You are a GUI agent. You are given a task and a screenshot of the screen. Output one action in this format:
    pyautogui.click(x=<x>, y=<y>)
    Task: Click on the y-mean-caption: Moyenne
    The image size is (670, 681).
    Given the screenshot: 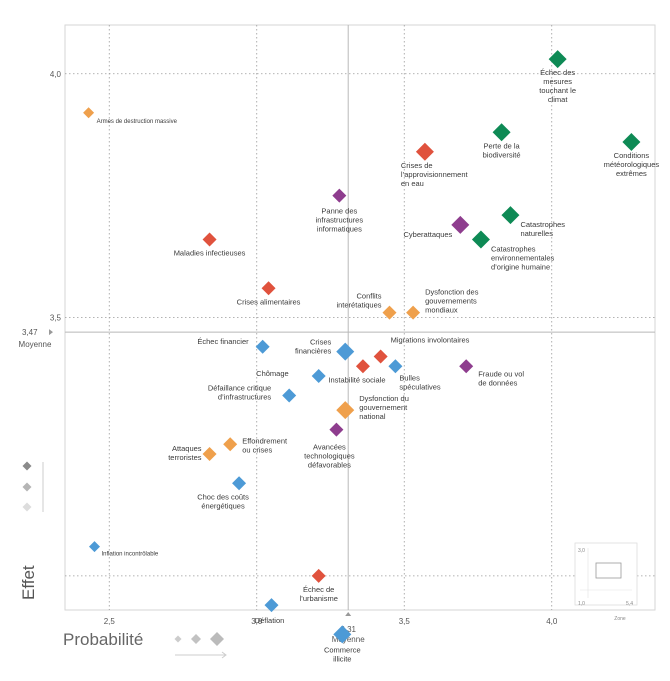 What is the action you would take?
    pyautogui.click(x=35, y=344)
    